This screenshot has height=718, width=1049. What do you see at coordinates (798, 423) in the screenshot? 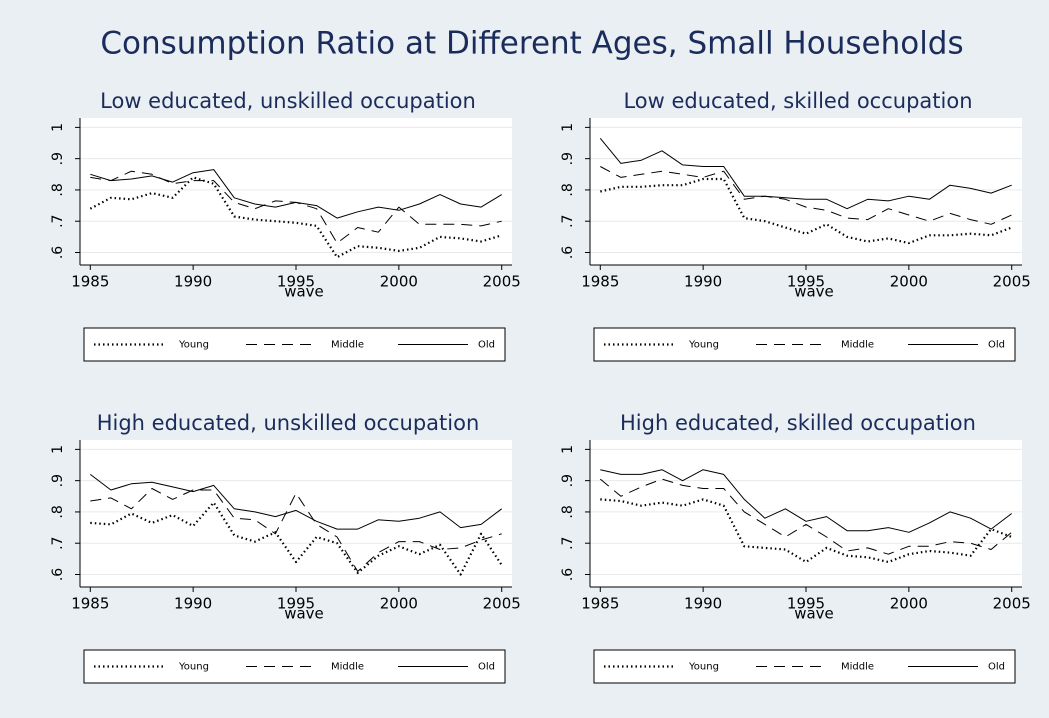
I see `panel-title: High educated, skilled occupation` at bounding box center [798, 423].